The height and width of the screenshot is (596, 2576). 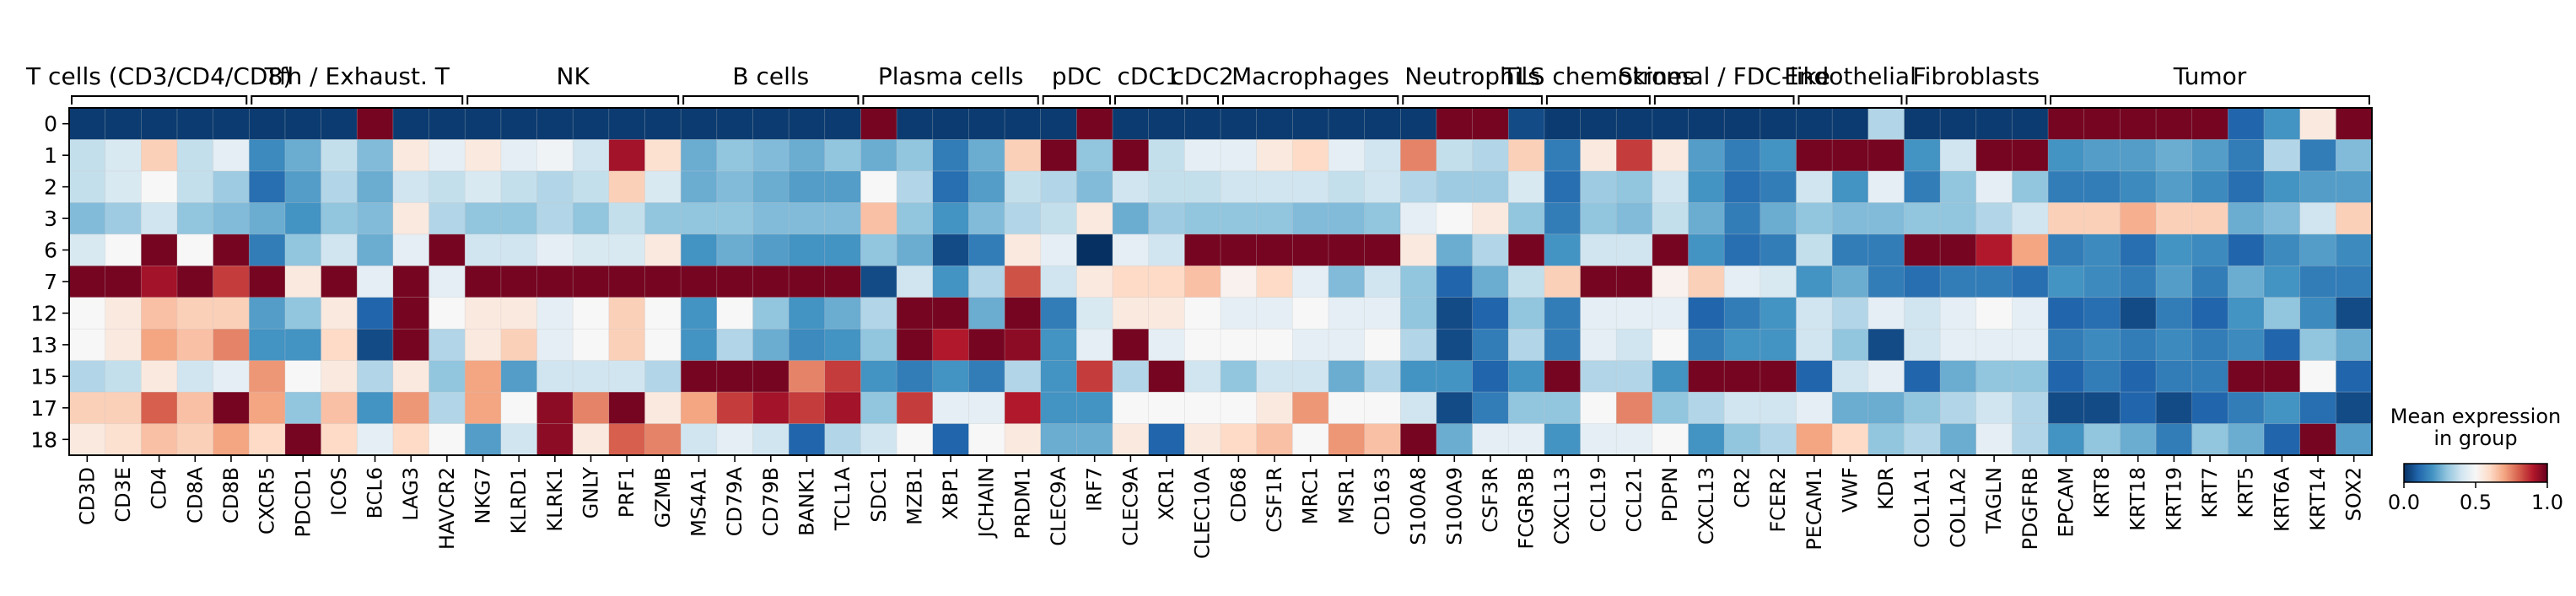 What do you see at coordinates (231, 495) in the screenshot?
I see `gene-label: CD8B` at bounding box center [231, 495].